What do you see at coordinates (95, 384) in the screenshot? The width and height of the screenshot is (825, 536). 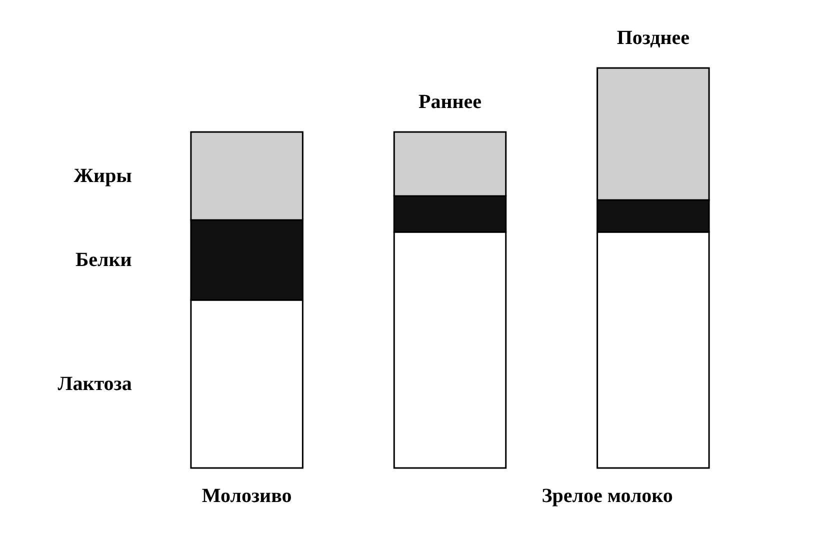 I see `text: Лактоза` at bounding box center [95, 384].